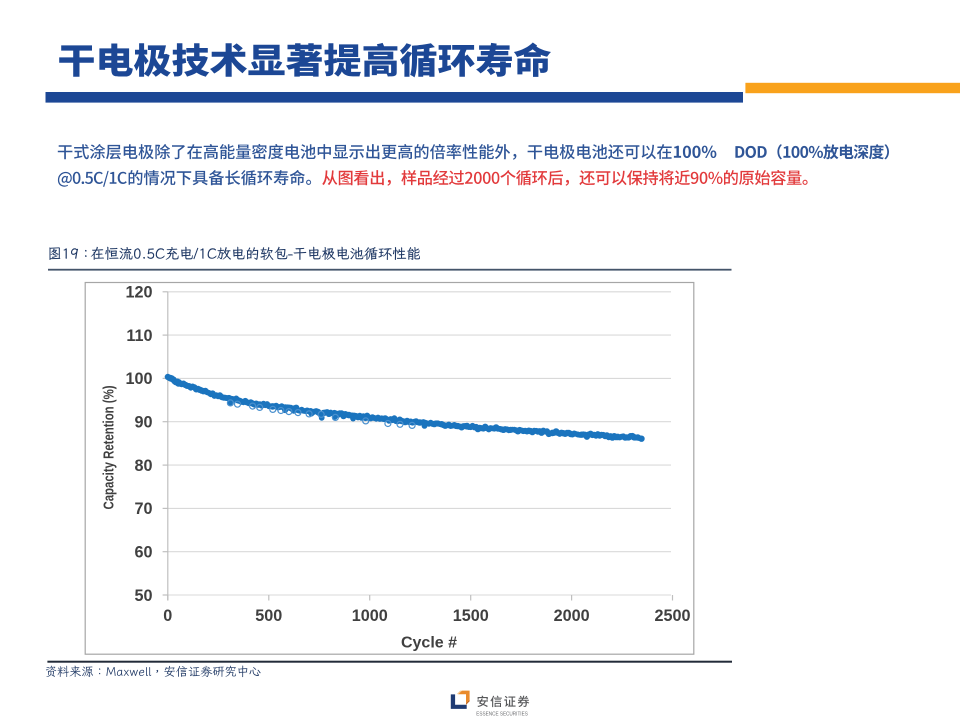 The width and height of the screenshot is (960, 720). I want to click on svg-text: 50, so click(143, 596).